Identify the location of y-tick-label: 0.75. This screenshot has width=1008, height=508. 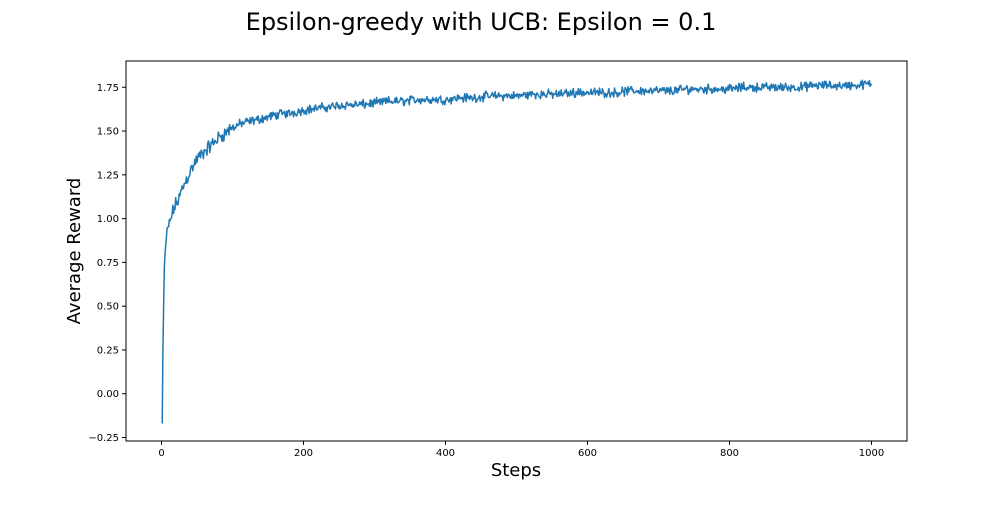
(108, 263).